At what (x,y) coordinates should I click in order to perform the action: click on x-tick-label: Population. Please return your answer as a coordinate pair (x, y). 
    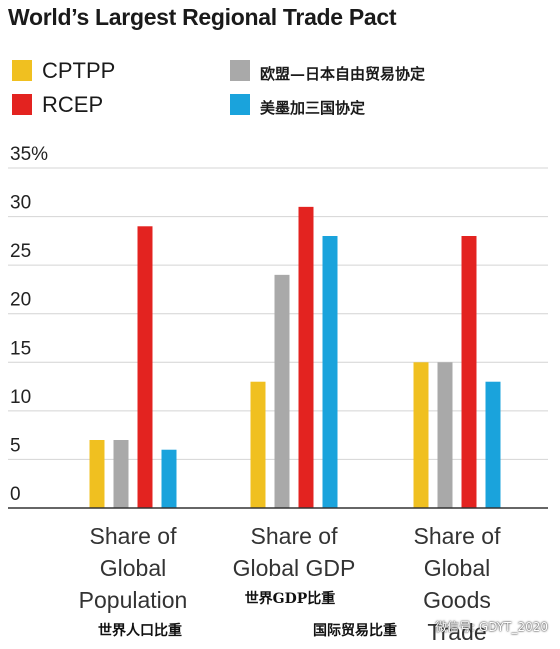
    Looking at the image, I should click on (133, 600).